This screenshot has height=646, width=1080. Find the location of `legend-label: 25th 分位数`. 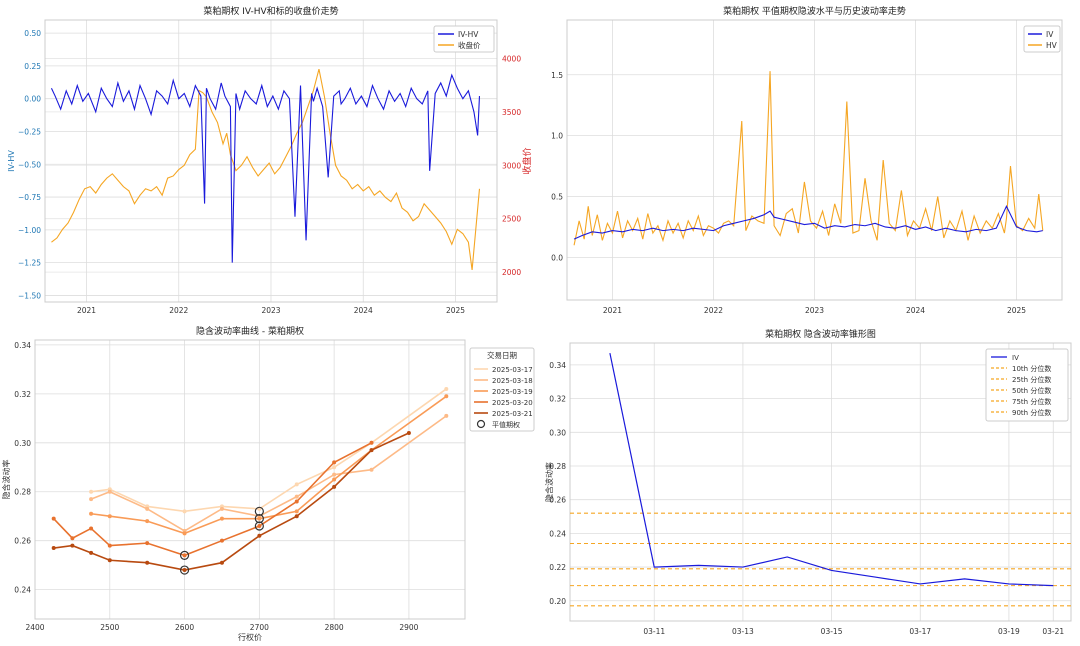

legend-label: 25th 分位数 is located at coordinates (1031, 379).